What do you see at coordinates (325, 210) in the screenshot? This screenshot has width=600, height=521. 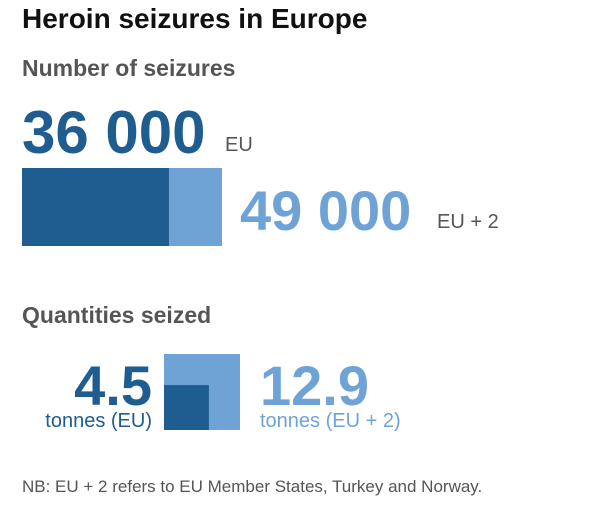 I see `value-label: 49 000` at bounding box center [325, 210].